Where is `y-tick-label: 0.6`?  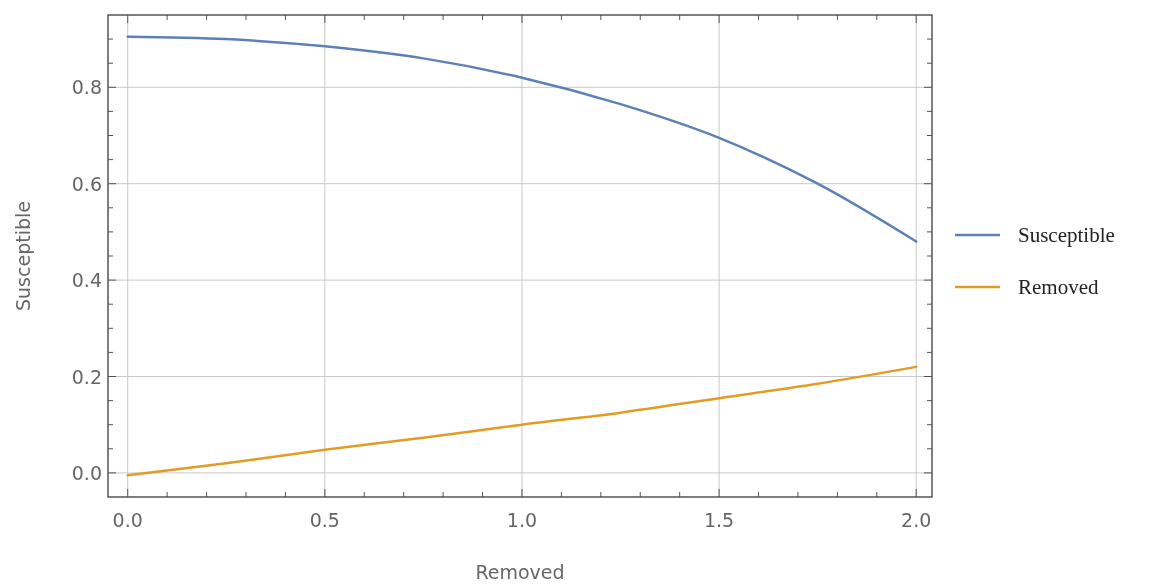
y-tick-label: 0.6 is located at coordinates (86, 183).